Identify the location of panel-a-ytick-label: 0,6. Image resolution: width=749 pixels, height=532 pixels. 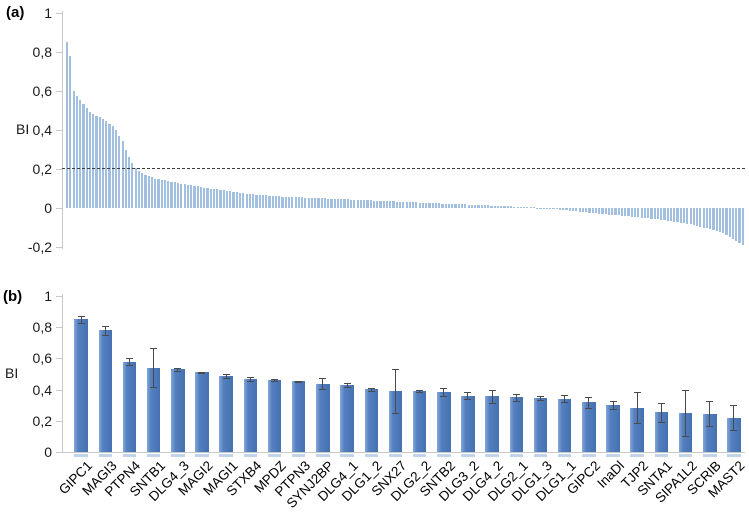
(42, 91).